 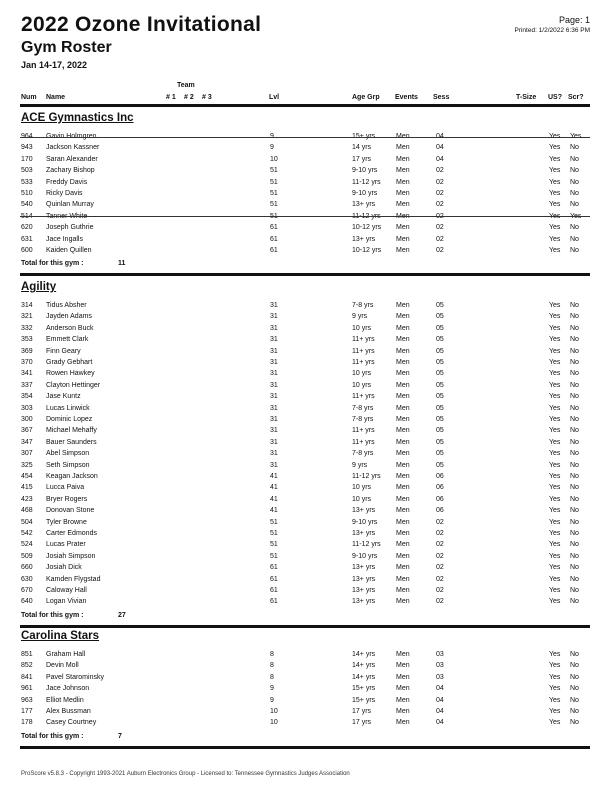 What do you see at coordinates (27, 351) in the screenshot?
I see `cell-num: 369` at bounding box center [27, 351].